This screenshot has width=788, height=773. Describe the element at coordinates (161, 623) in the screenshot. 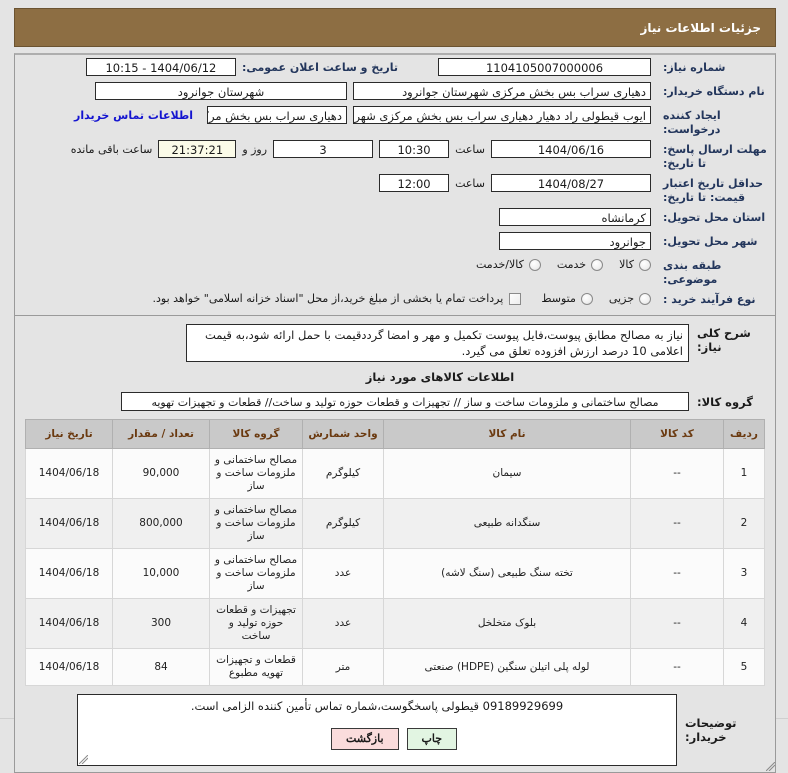

I see `cell-qty: 300` at that location.